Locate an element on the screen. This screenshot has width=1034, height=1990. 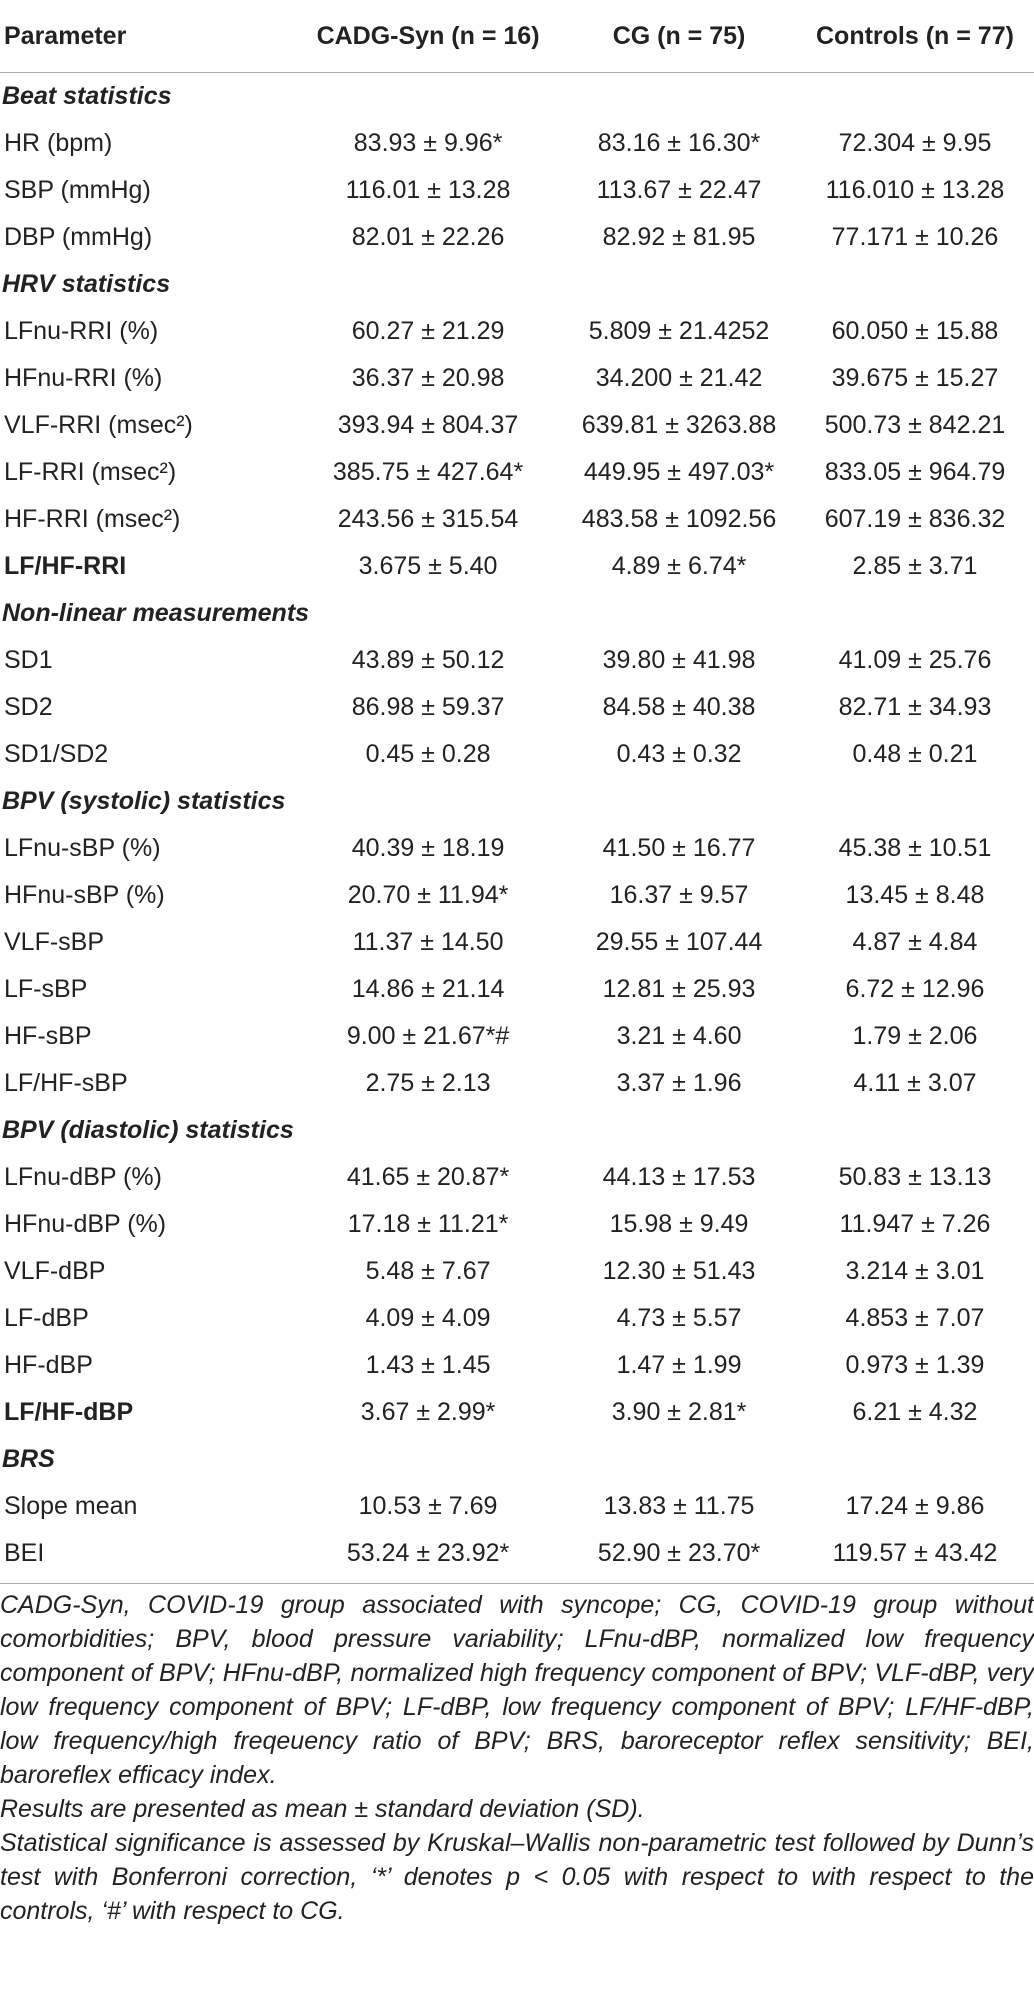
value-cell: 83.93 ± 9.96* is located at coordinates (428, 143).